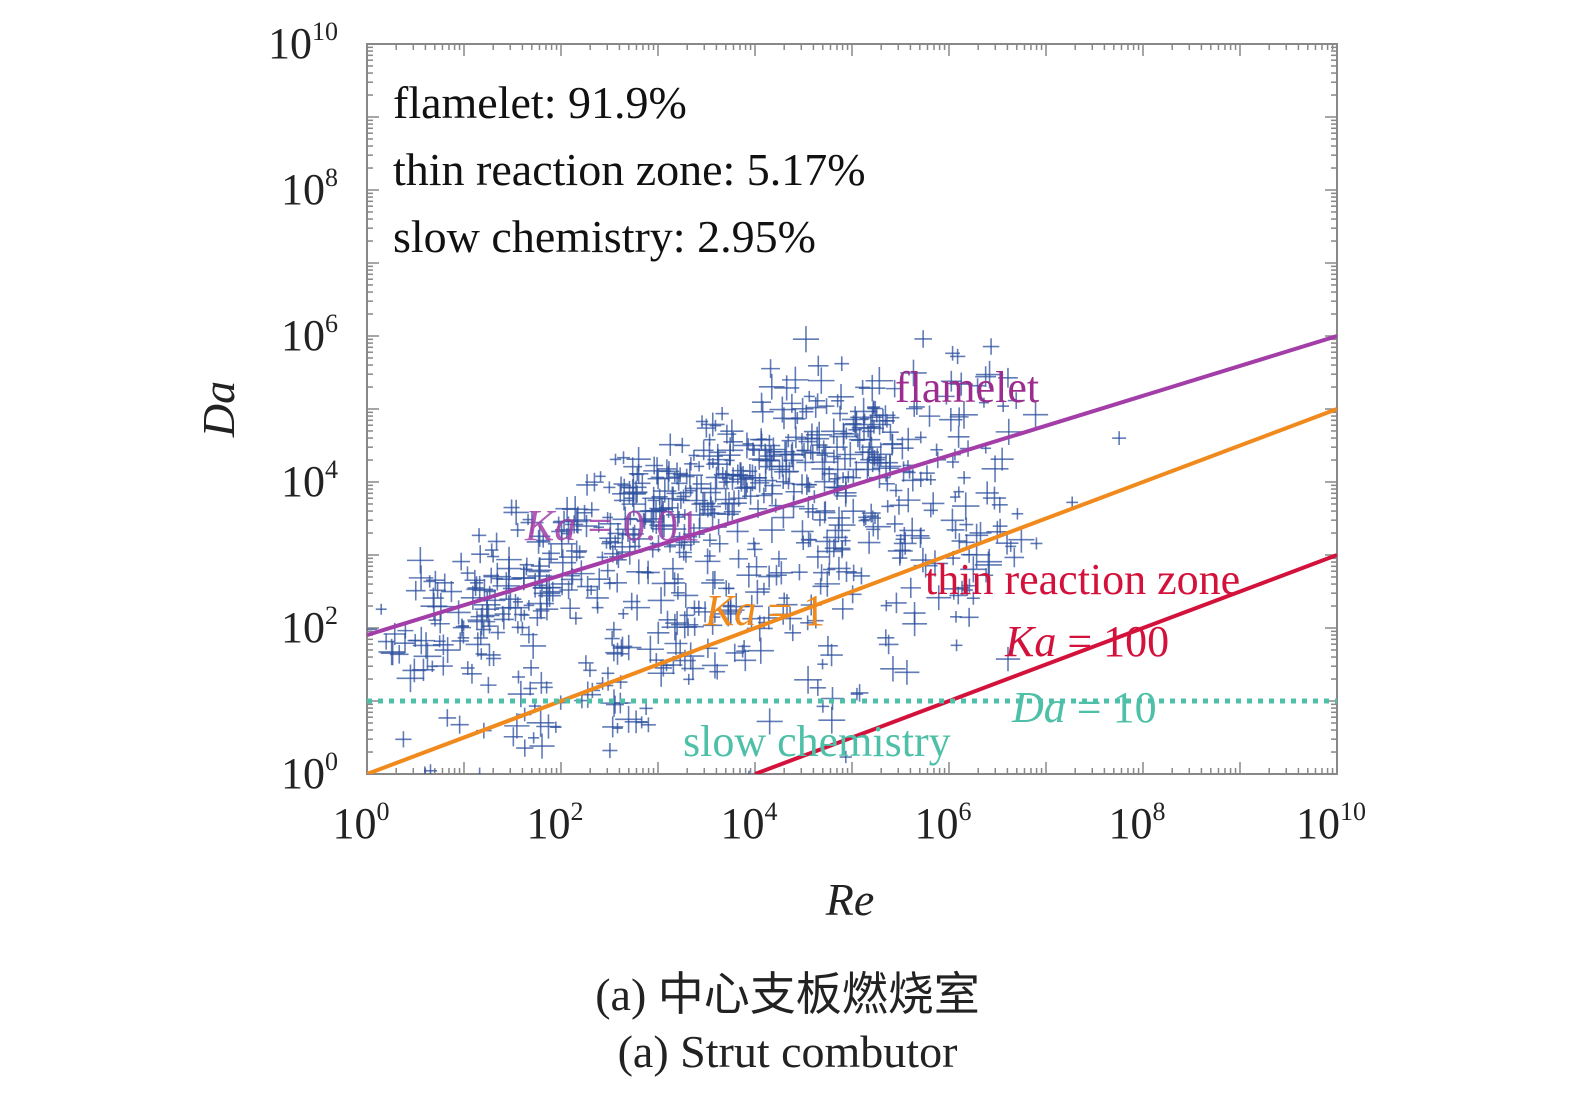 Image resolution: width=1575 pixels, height=1093 pixels. I want to click on line-label-da-10: Da = 10, so click(1084, 707).